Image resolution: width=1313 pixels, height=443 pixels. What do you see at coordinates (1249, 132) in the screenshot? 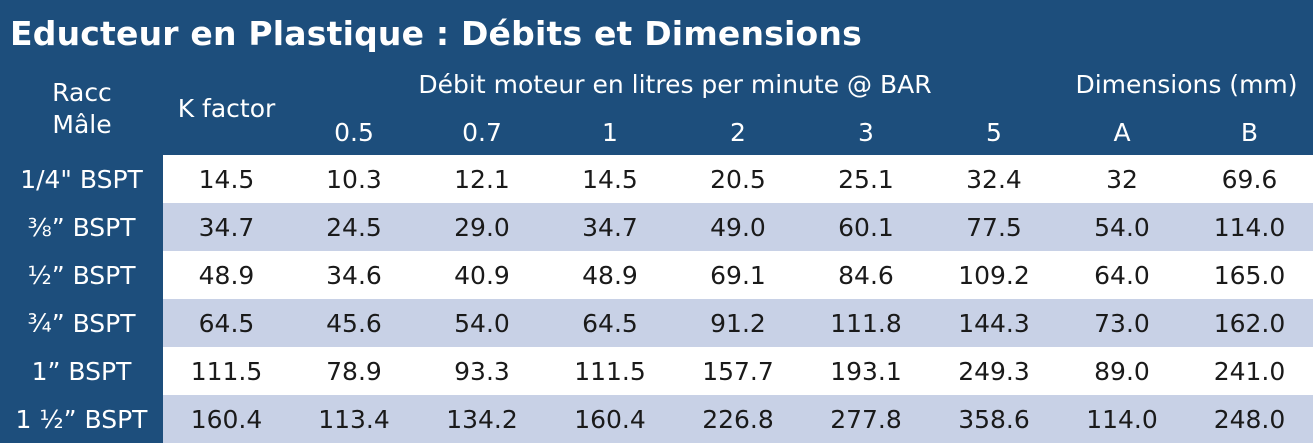
I see `header-dim-b: B` at bounding box center [1249, 132].